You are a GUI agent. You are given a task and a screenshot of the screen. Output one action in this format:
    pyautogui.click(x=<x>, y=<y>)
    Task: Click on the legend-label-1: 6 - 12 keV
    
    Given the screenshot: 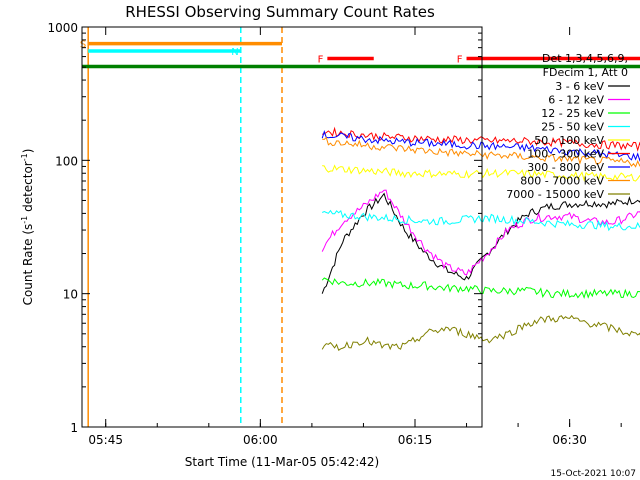 What is the action you would take?
    pyautogui.click(x=576, y=100)
    